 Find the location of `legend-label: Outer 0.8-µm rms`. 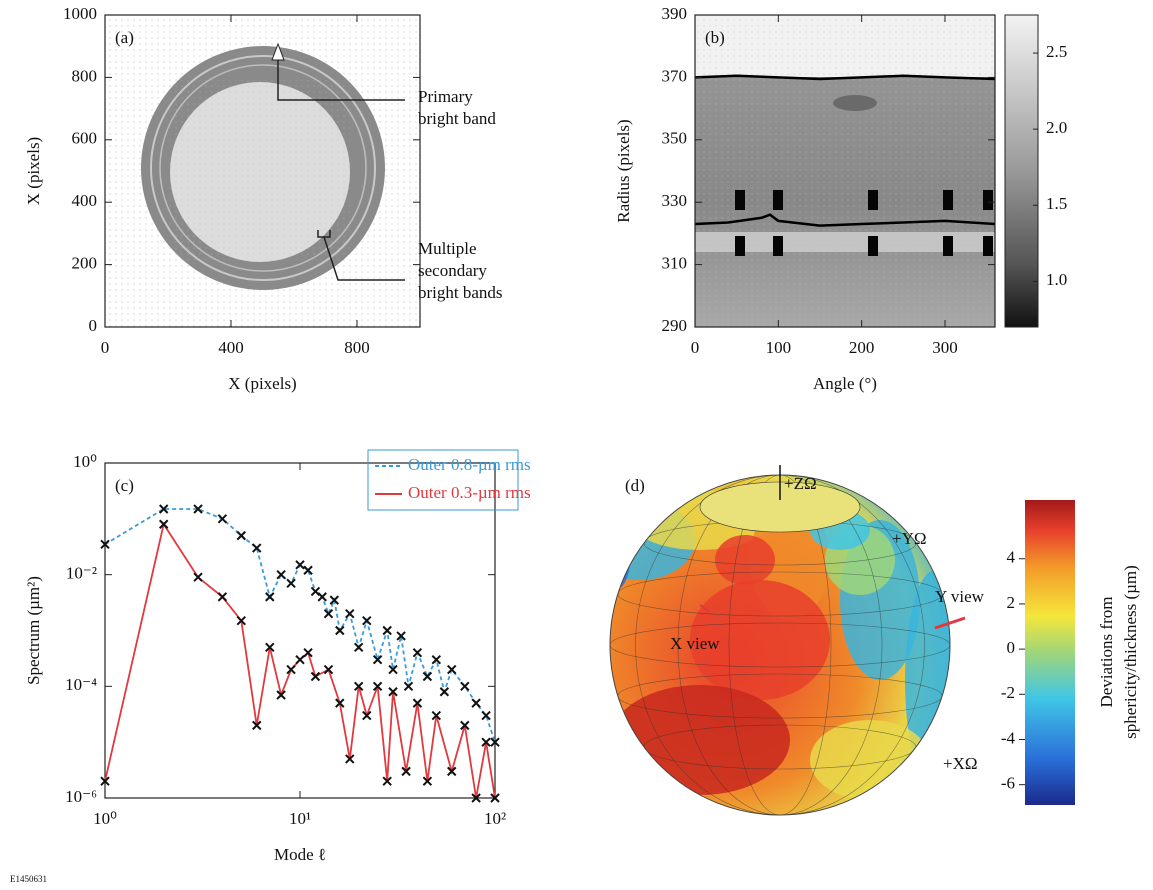

legend-label: Outer 0.8-µm rms is located at coordinates (469, 464).